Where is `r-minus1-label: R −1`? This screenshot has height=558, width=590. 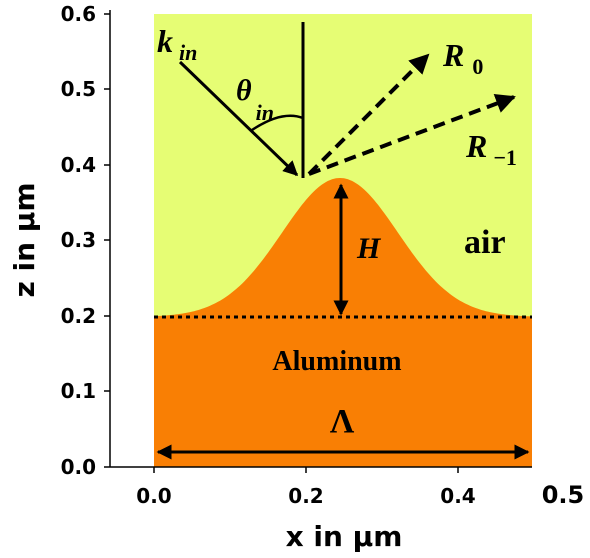
r-minus1-label: R −1 is located at coordinates (491, 149).